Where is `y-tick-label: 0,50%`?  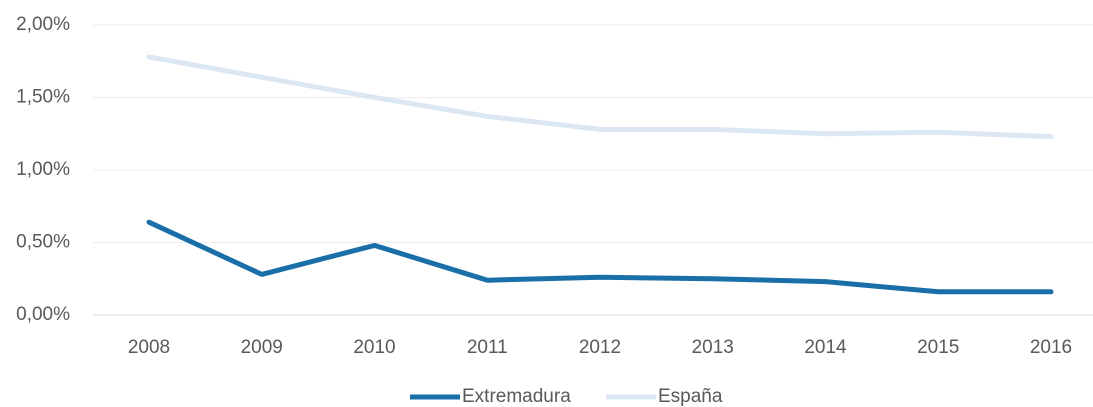
y-tick-label: 0,50% is located at coordinates (43, 242).